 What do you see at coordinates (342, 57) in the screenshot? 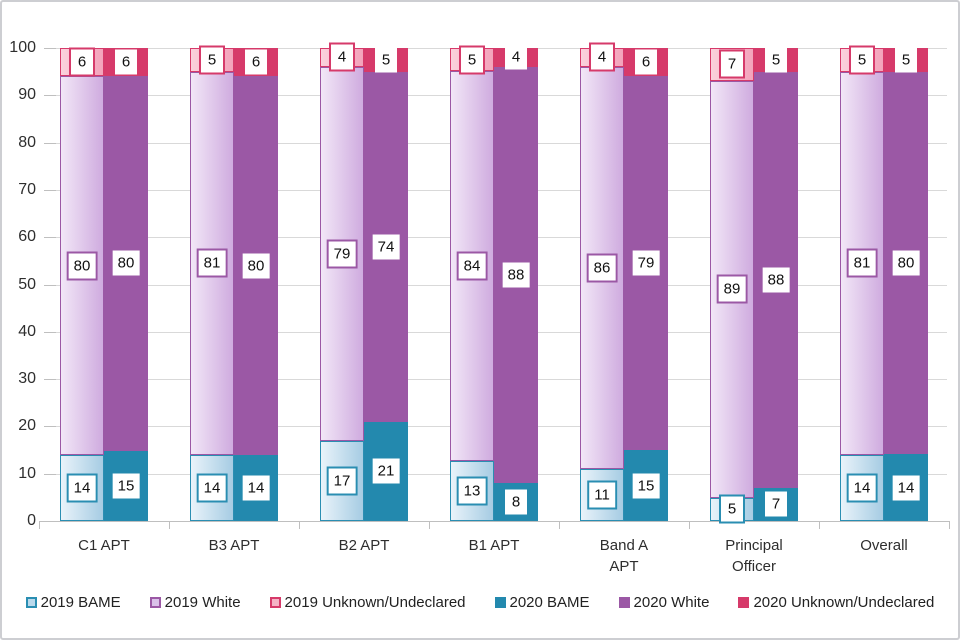
I see `data-label-2019-unknown-undeclared-b2-apt: 4` at bounding box center [342, 57].